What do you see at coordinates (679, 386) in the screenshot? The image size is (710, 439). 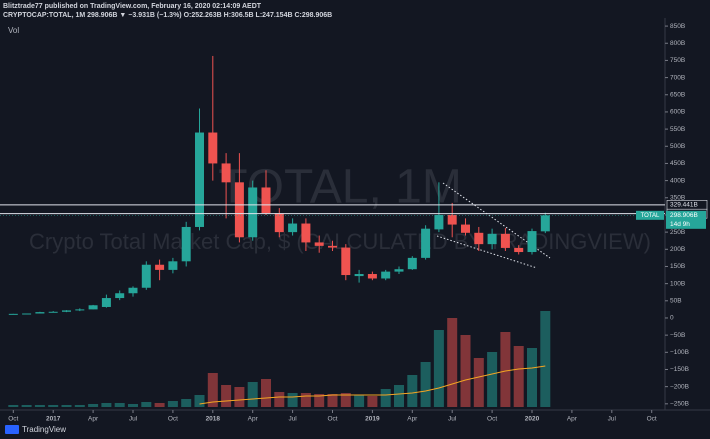 I see `y-tick-label: −200B` at bounding box center [679, 386].